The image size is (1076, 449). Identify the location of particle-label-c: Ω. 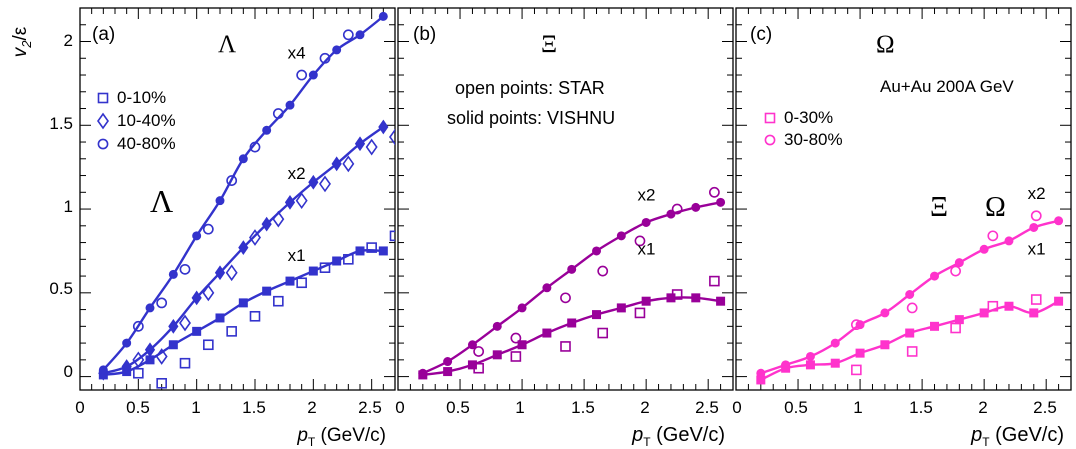
(885, 44).